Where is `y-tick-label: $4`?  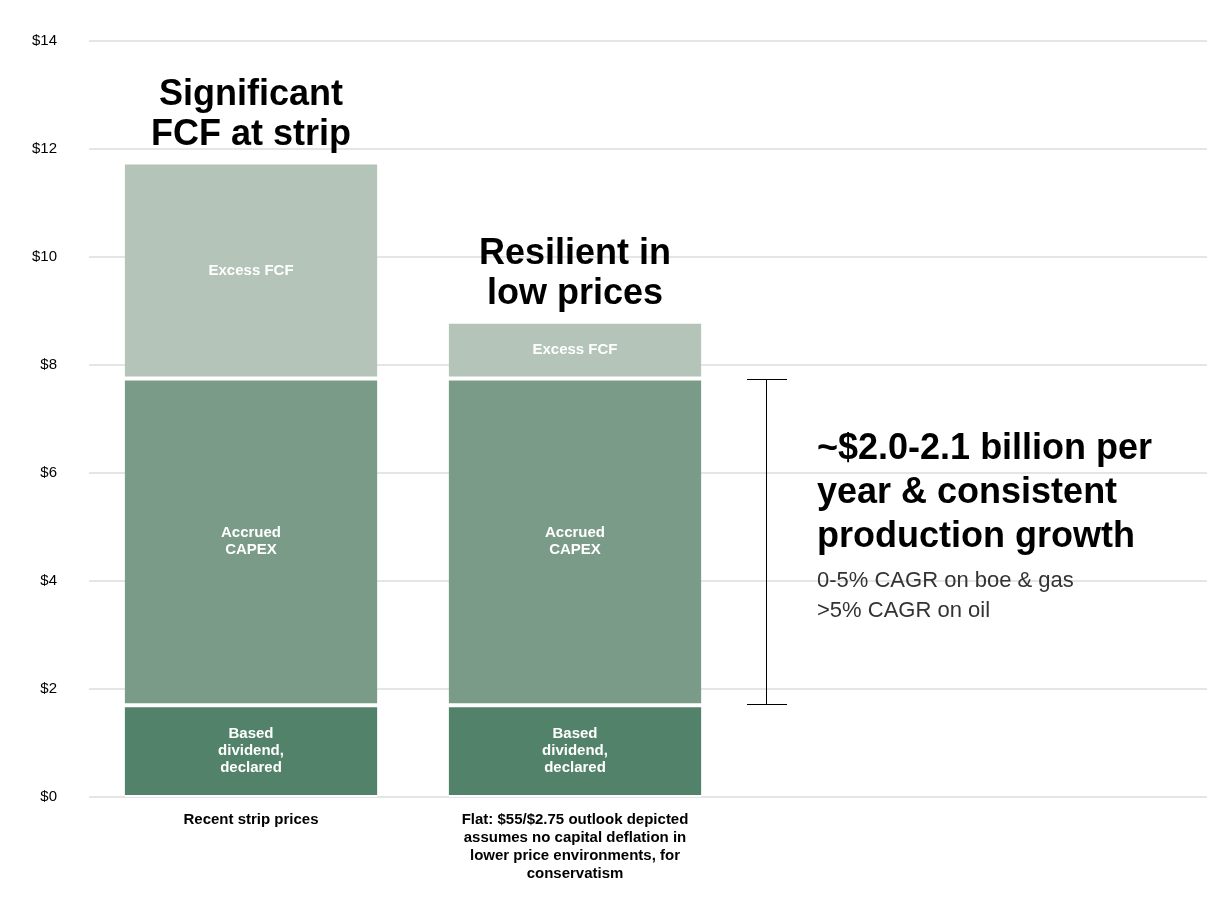
y-tick-label: $4 is located at coordinates (49, 580).